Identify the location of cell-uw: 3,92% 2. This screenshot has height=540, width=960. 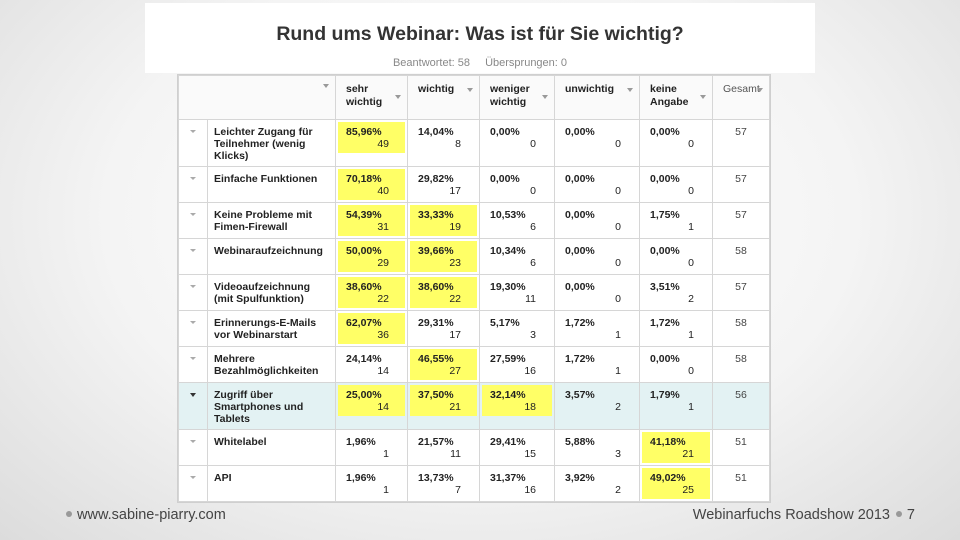
(597, 483).